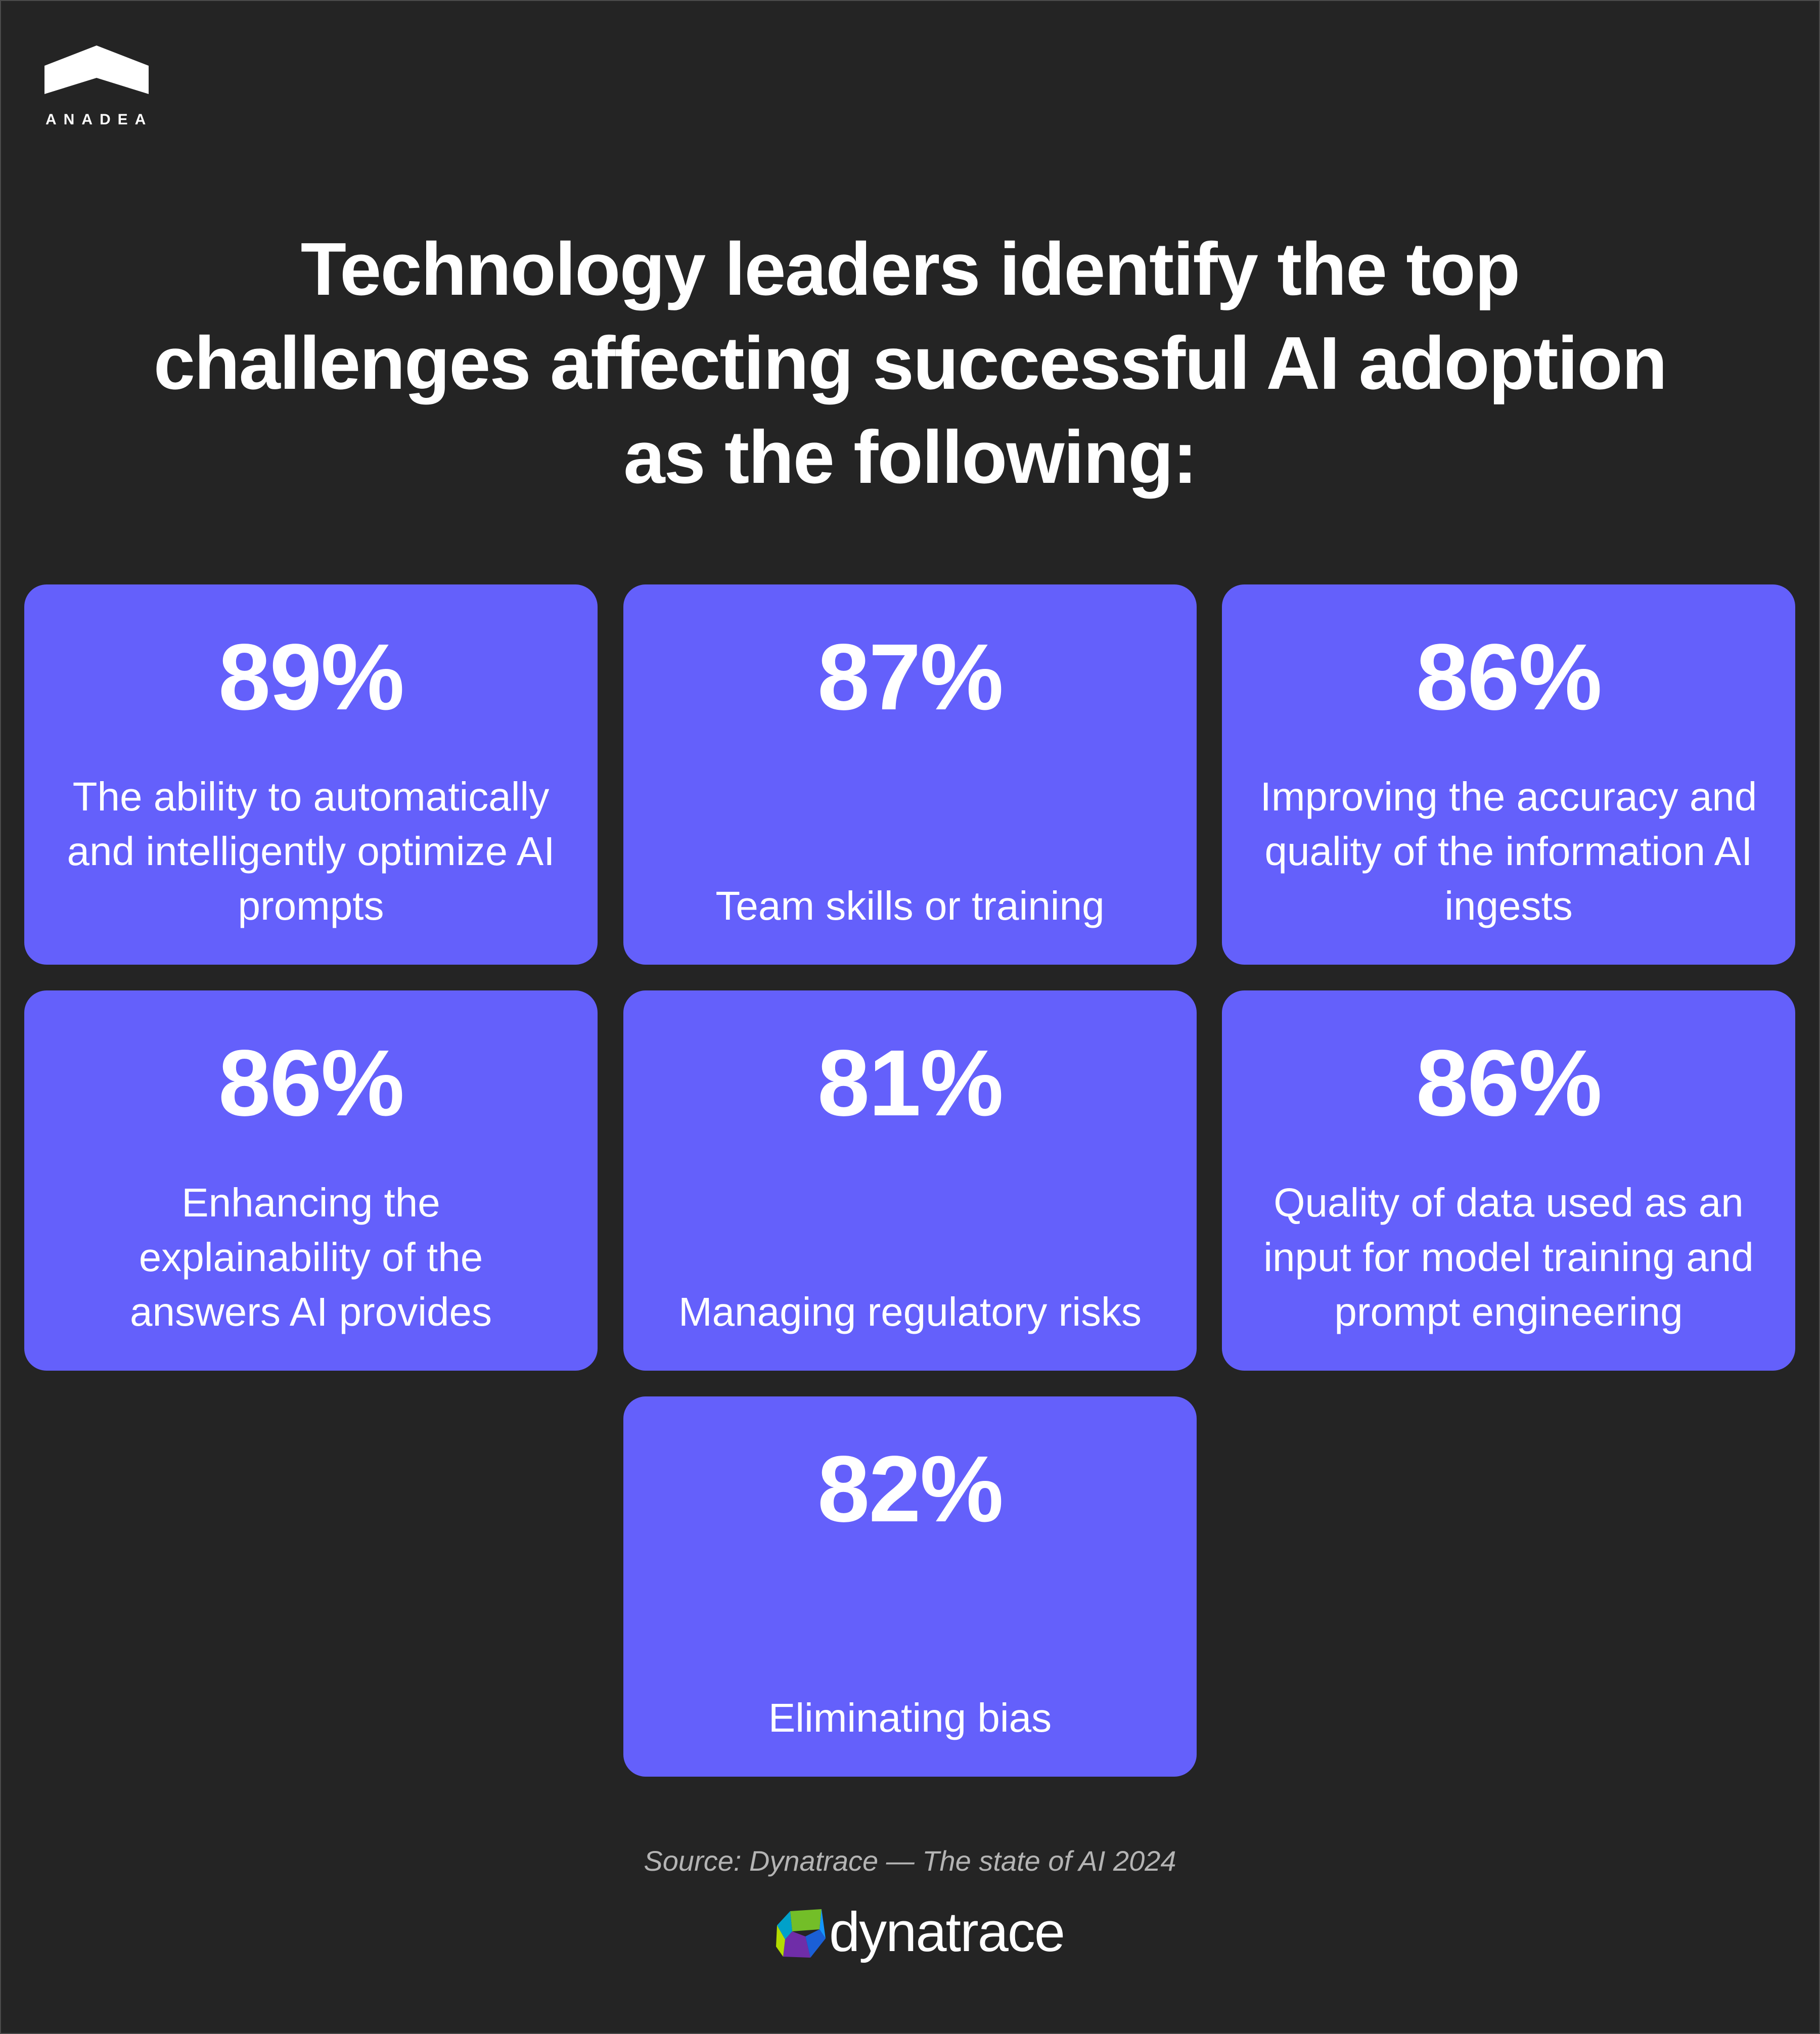 The height and width of the screenshot is (2034, 1820). What do you see at coordinates (311, 905) in the screenshot?
I see `stat-description-line: prompts` at bounding box center [311, 905].